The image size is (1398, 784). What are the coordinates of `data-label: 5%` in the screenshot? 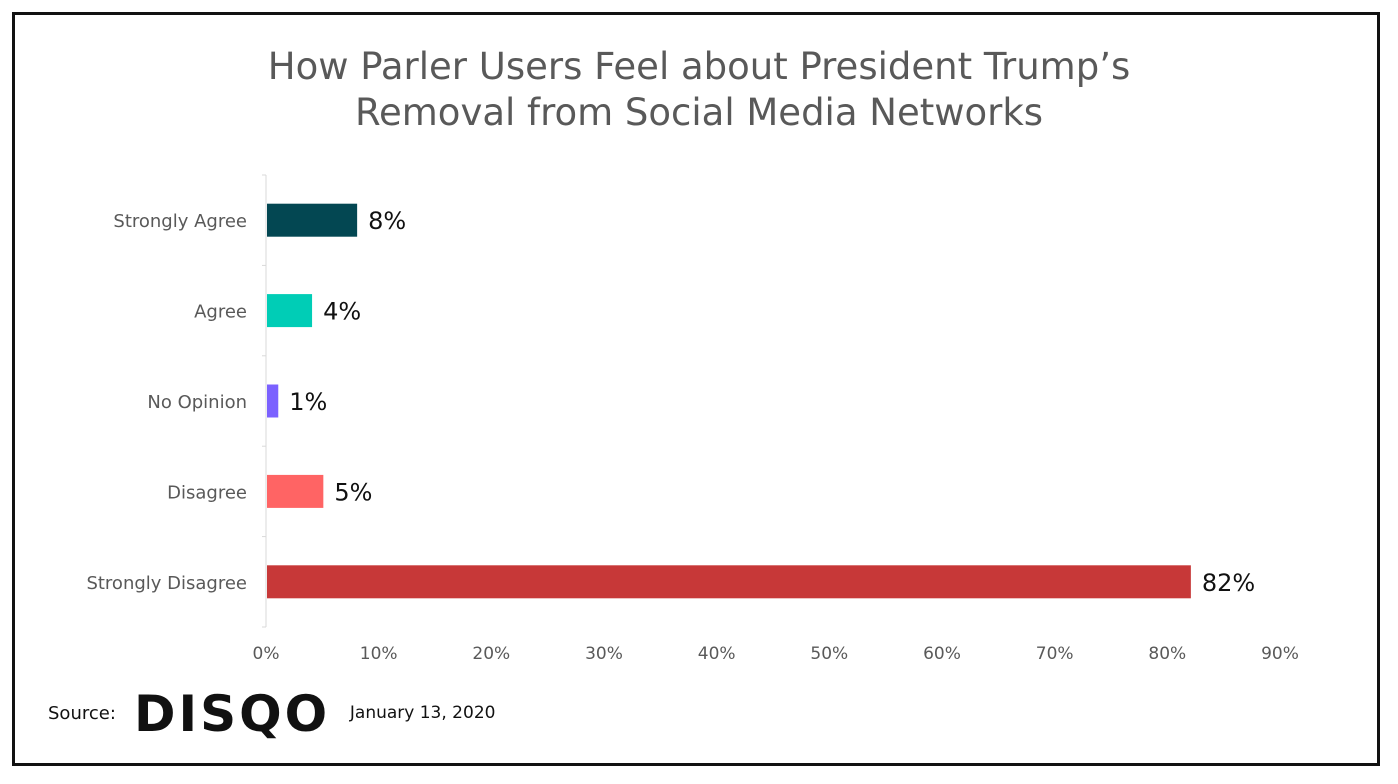 It's located at (353, 492).